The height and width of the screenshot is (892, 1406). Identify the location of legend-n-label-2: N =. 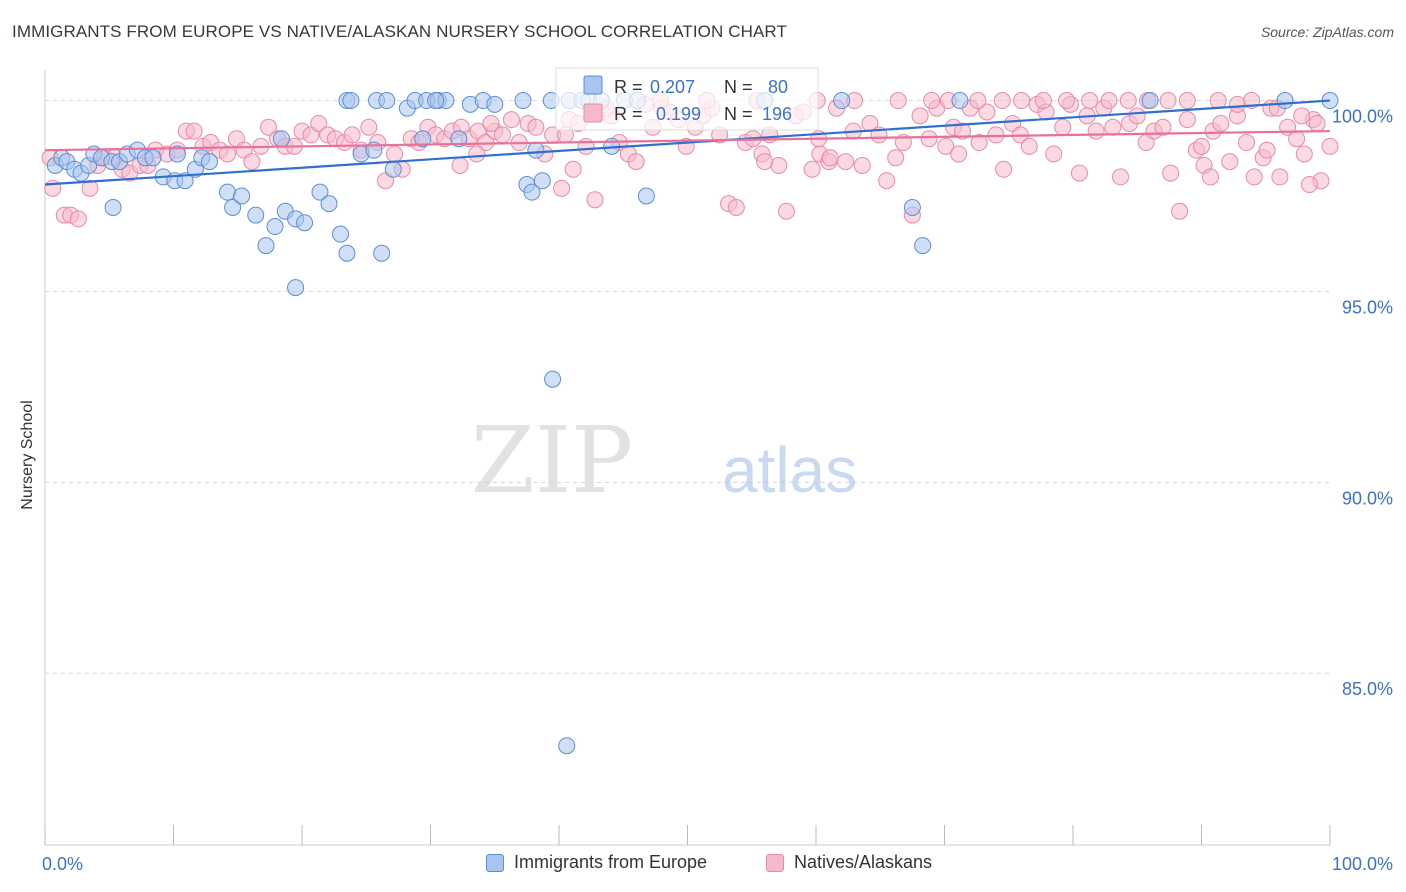
(738, 114).